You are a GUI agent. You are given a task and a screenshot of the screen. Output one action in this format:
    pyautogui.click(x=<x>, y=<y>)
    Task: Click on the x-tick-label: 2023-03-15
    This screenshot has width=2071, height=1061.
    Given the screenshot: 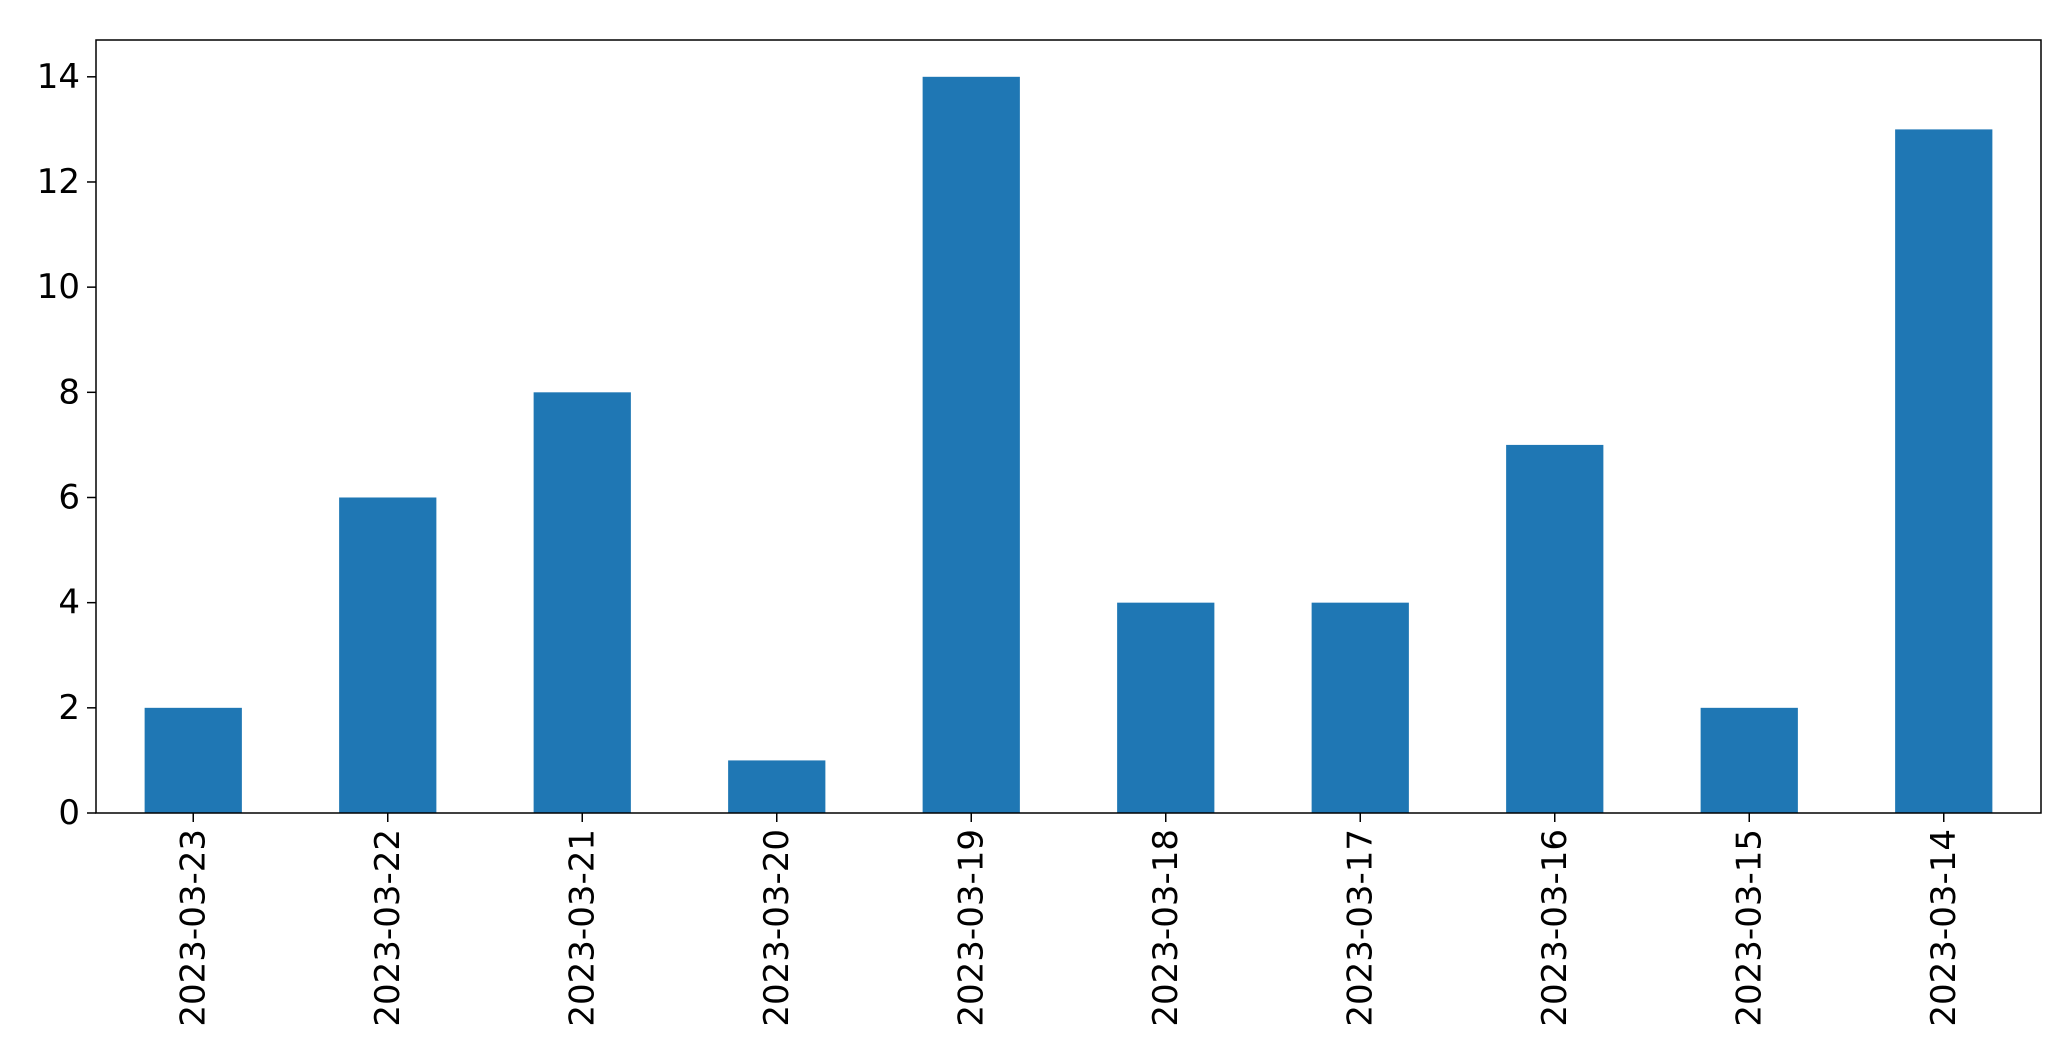 What is the action you would take?
    pyautogui.click(x=1749, y=928)
    